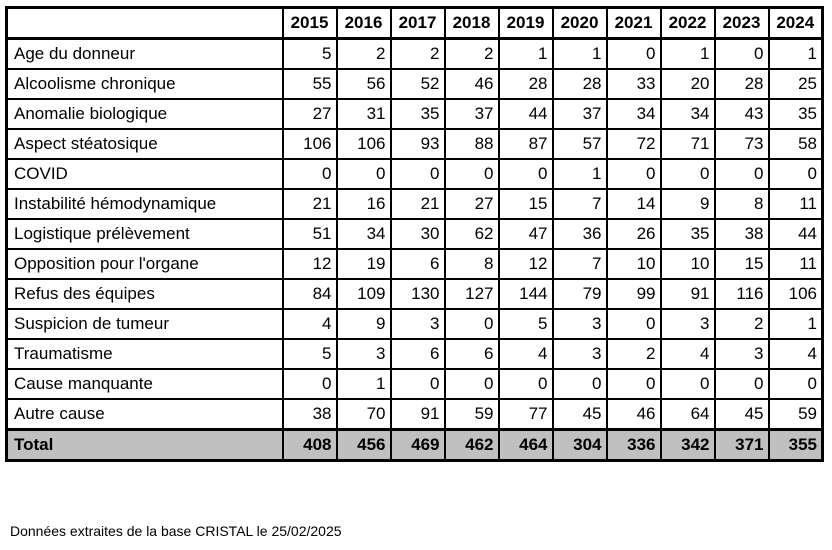 The height and width of the screenshot is (550, 832). What do you see at coordinates (579, 204) in the screenshot?
I see `value-cell: 7` at bounding box center [579, 204].